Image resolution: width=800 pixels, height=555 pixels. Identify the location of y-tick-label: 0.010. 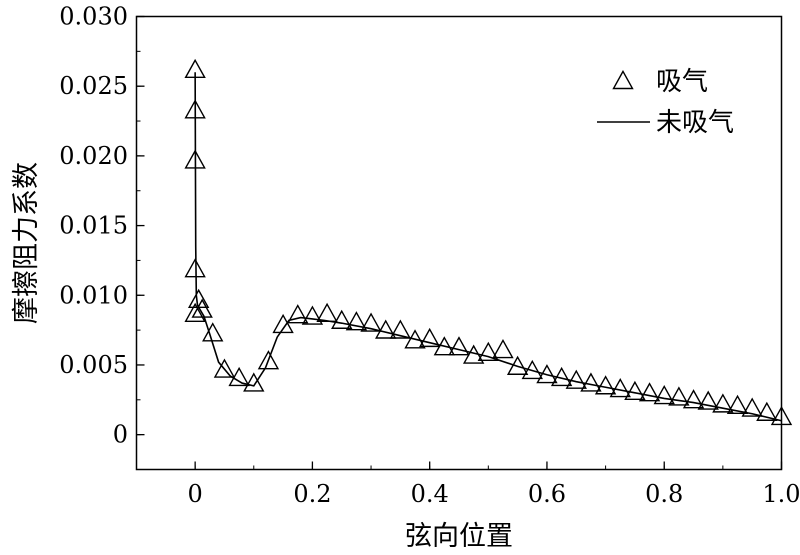
(93, 295).